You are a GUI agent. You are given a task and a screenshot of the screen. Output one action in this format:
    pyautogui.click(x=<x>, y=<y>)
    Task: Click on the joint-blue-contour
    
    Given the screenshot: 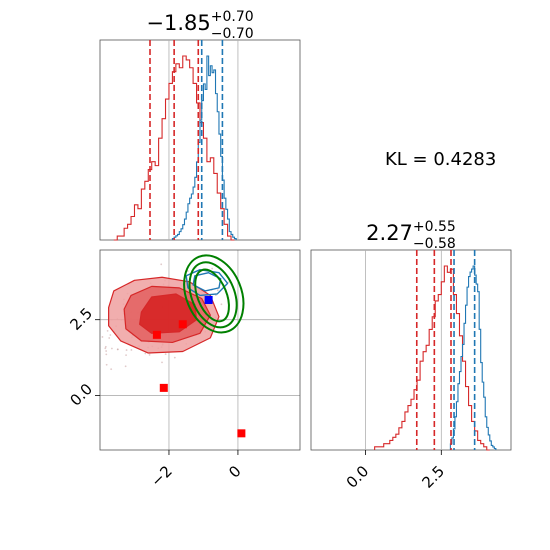 What is the action you would take?
    pyautogui.click(x=207, y=282)
    